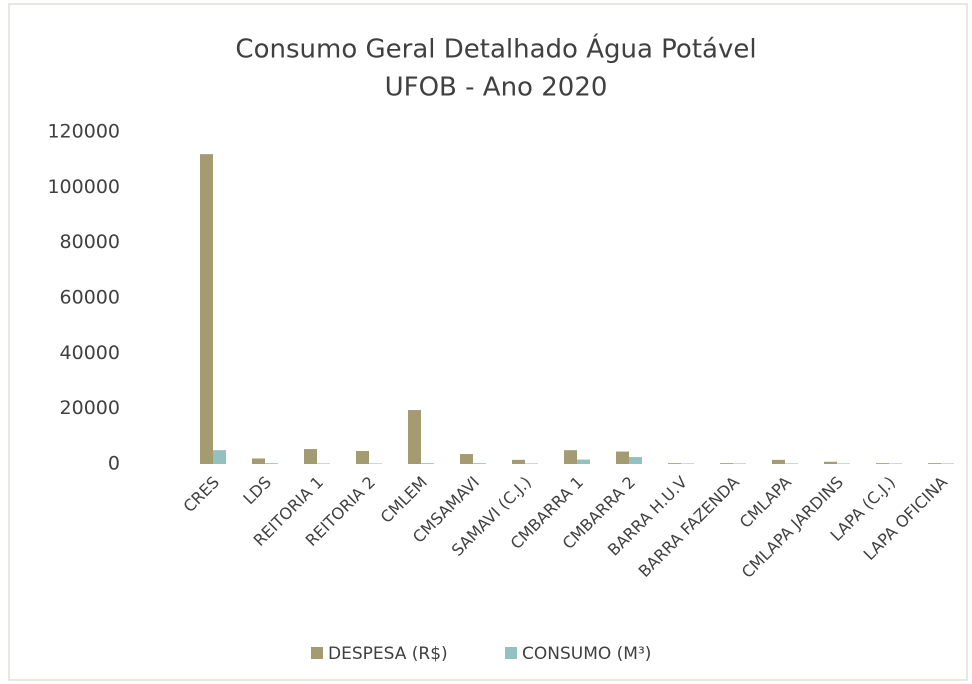 Image resolution: width=972 pixels, height=684 pixels. What do you see at coordinates (90, 353) in the screenshot?
I see `y-tick-label: 40000` at bounding box center [90, 353].